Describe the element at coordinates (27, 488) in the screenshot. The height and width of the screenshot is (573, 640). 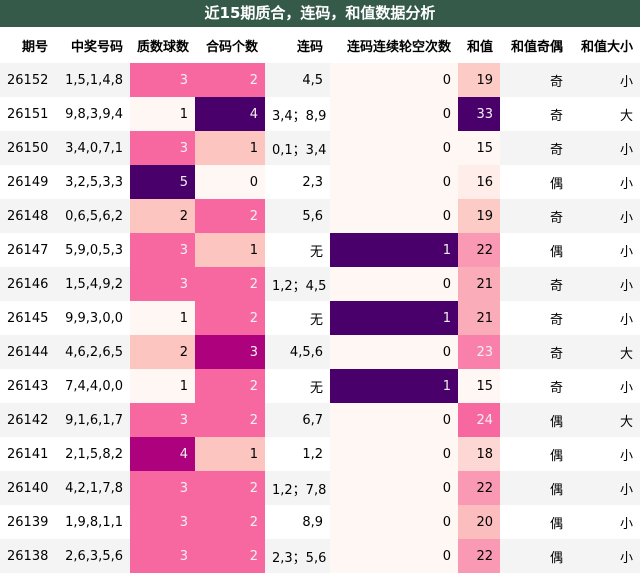
I see `table-cell: 26140` at that location.